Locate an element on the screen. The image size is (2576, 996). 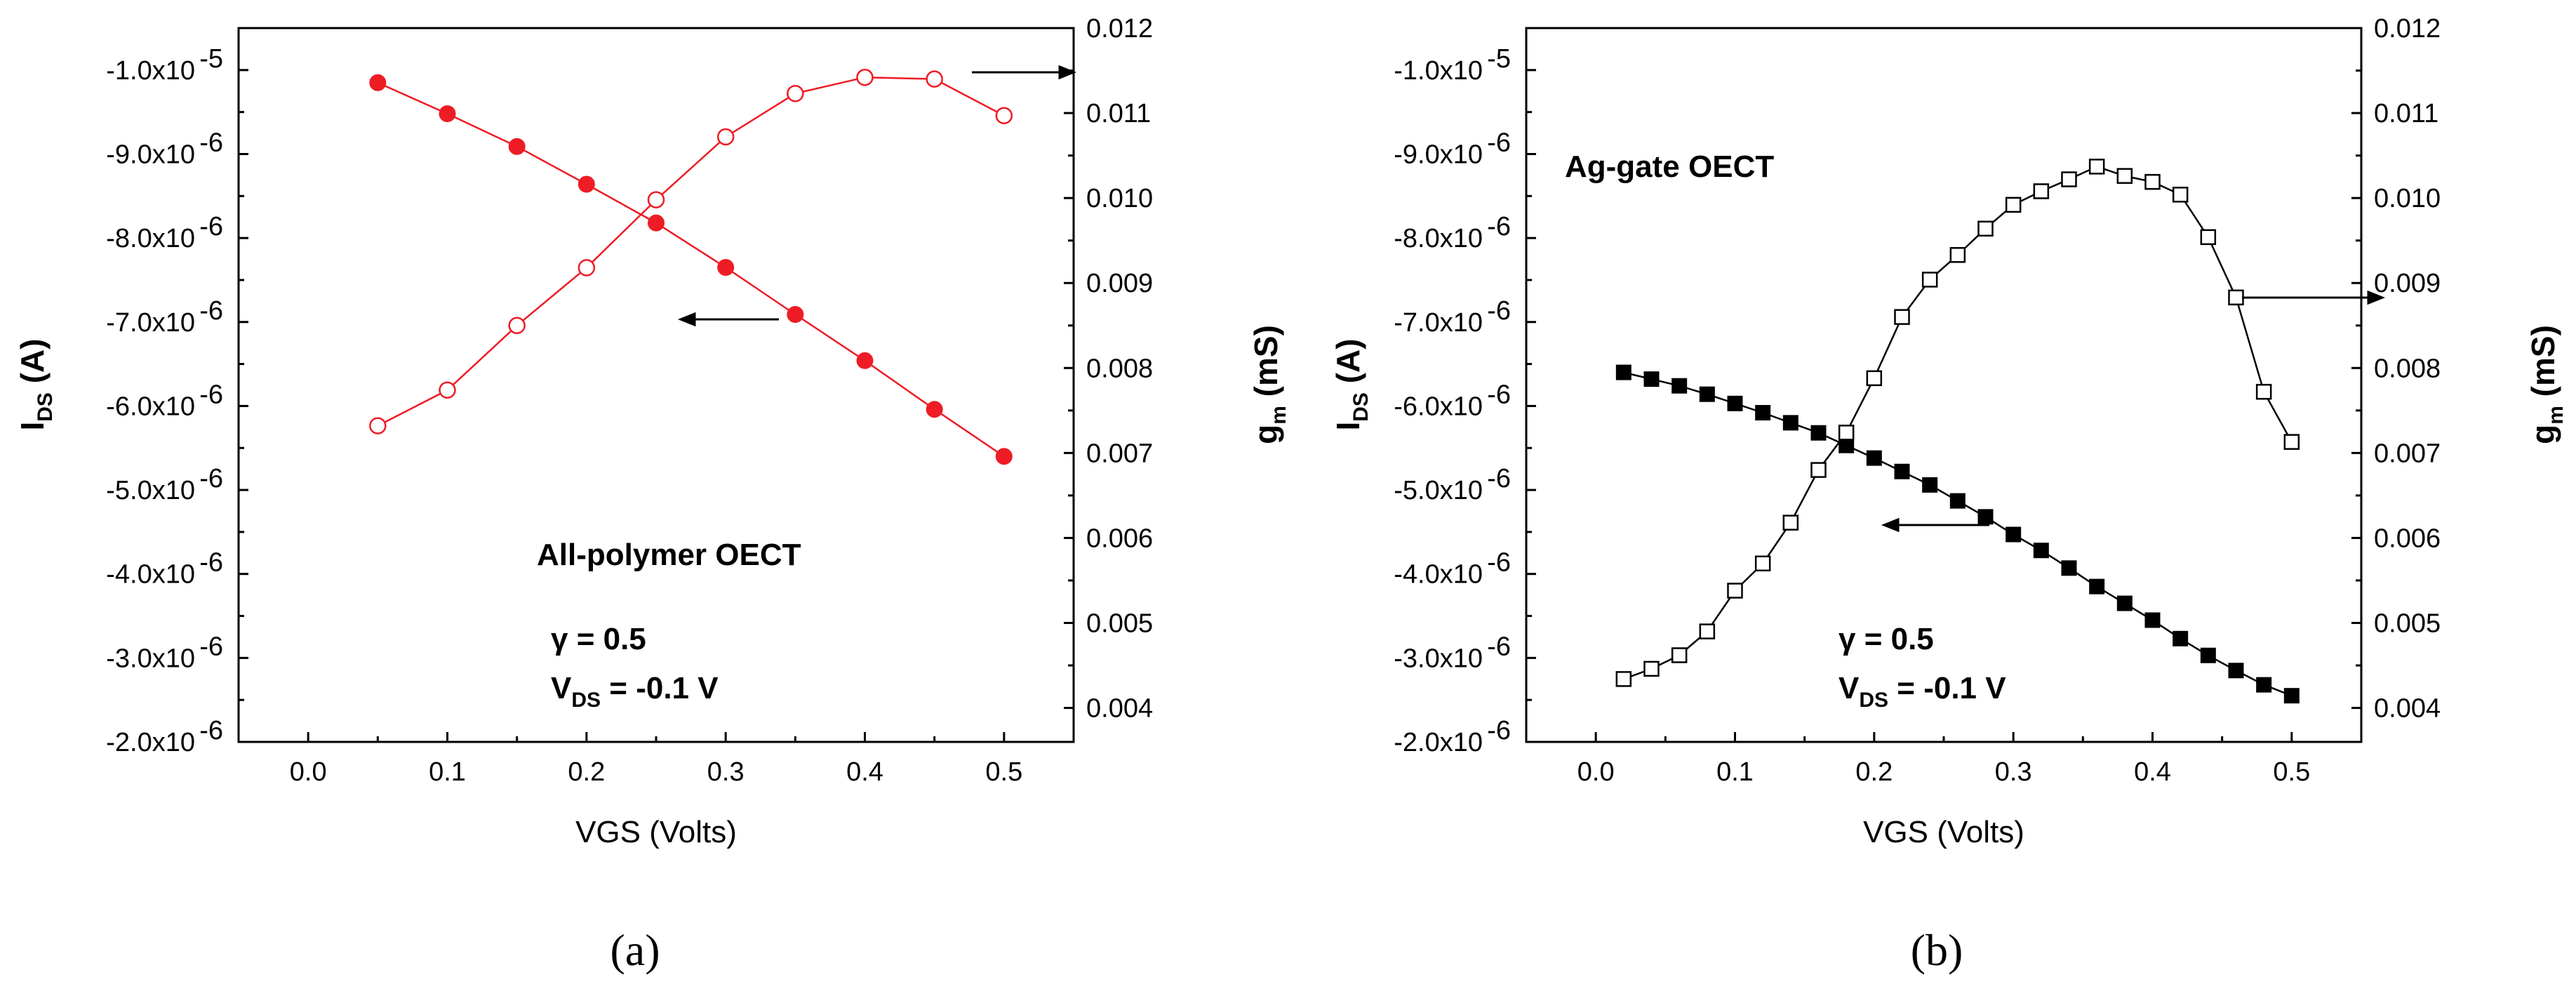
y-left-tick-mantissa: -8.0x10 is located at coordinates (1438, 238).